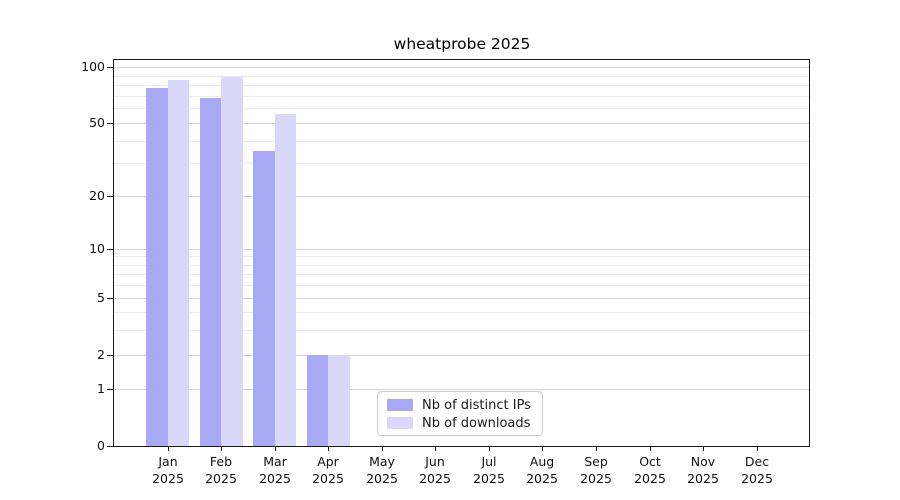 This screenshot has height=500, width=900. Describe the element at coordinates (275, 470) in the screenshot. I see `x-tick-label-mar: Mar 2025` at that location.